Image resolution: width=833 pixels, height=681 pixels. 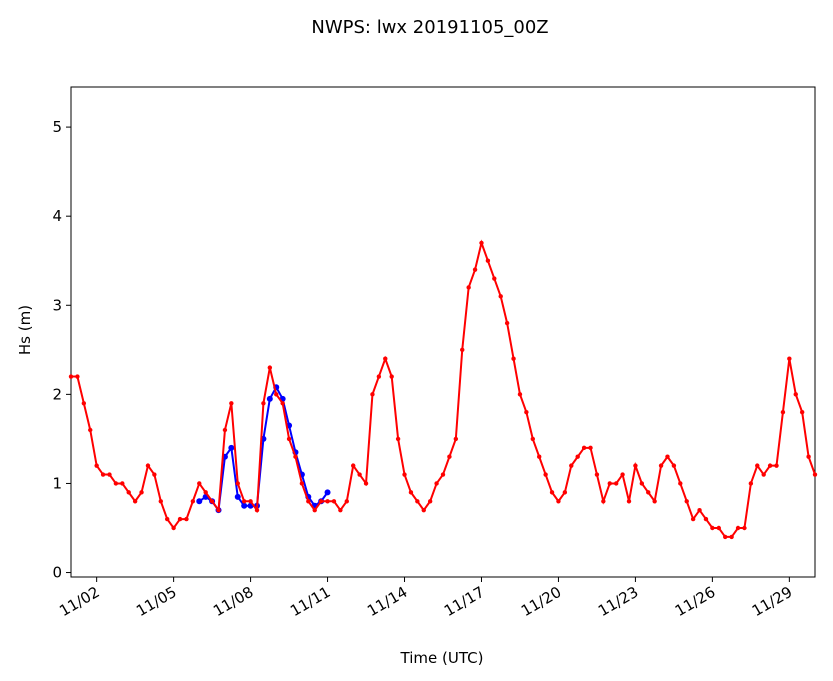 What do you see at coordinates (57, 127) in the screenshot?
I see `y-tick-label: 5` at bounding box center [57, 127].